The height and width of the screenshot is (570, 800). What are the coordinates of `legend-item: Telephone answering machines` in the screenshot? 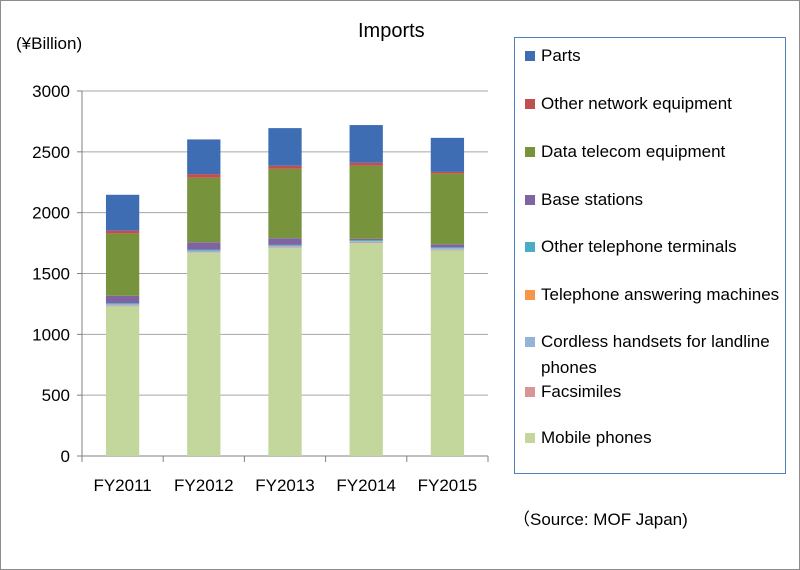 It's located at (654, 295).